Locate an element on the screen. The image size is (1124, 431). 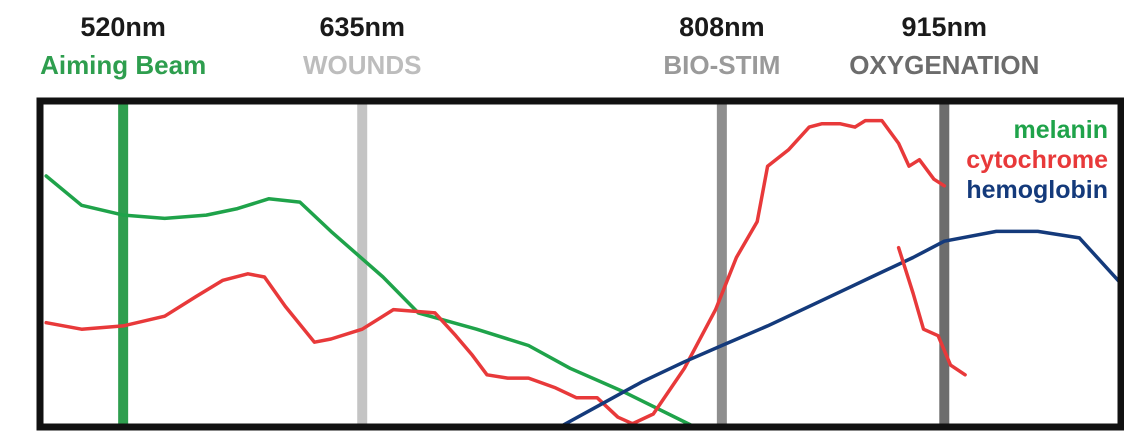
legend-entry-hemoglobin: hemoglobin is located at coordinates (1037, 190).